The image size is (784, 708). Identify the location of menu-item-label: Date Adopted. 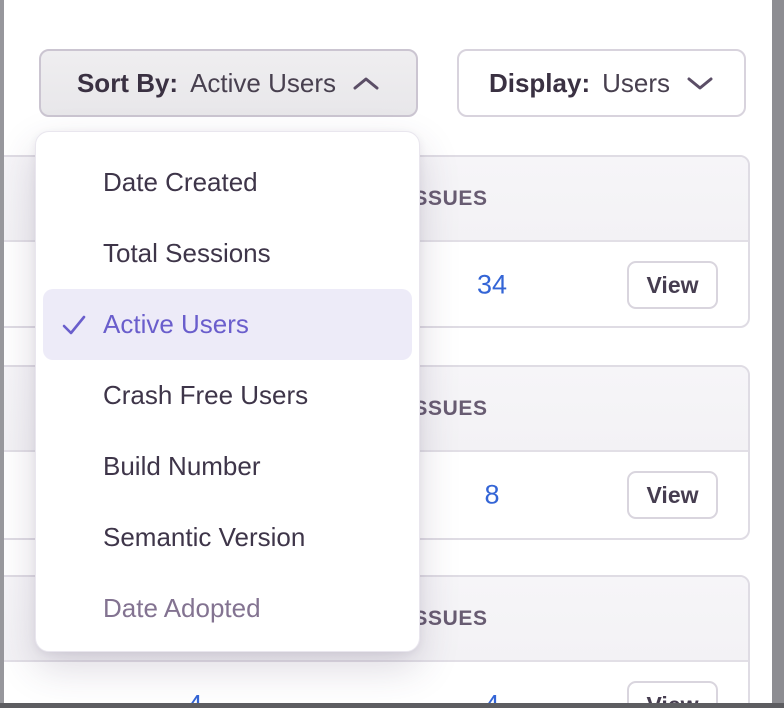
(182, 608).